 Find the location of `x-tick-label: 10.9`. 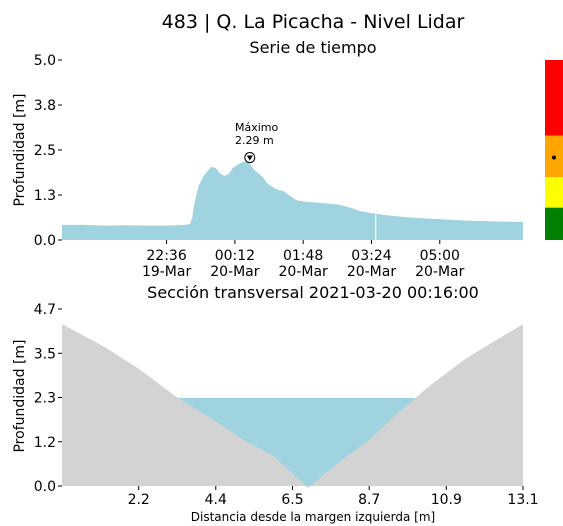

x-tick-label: 10.9 is located at coordinates (446, 500).